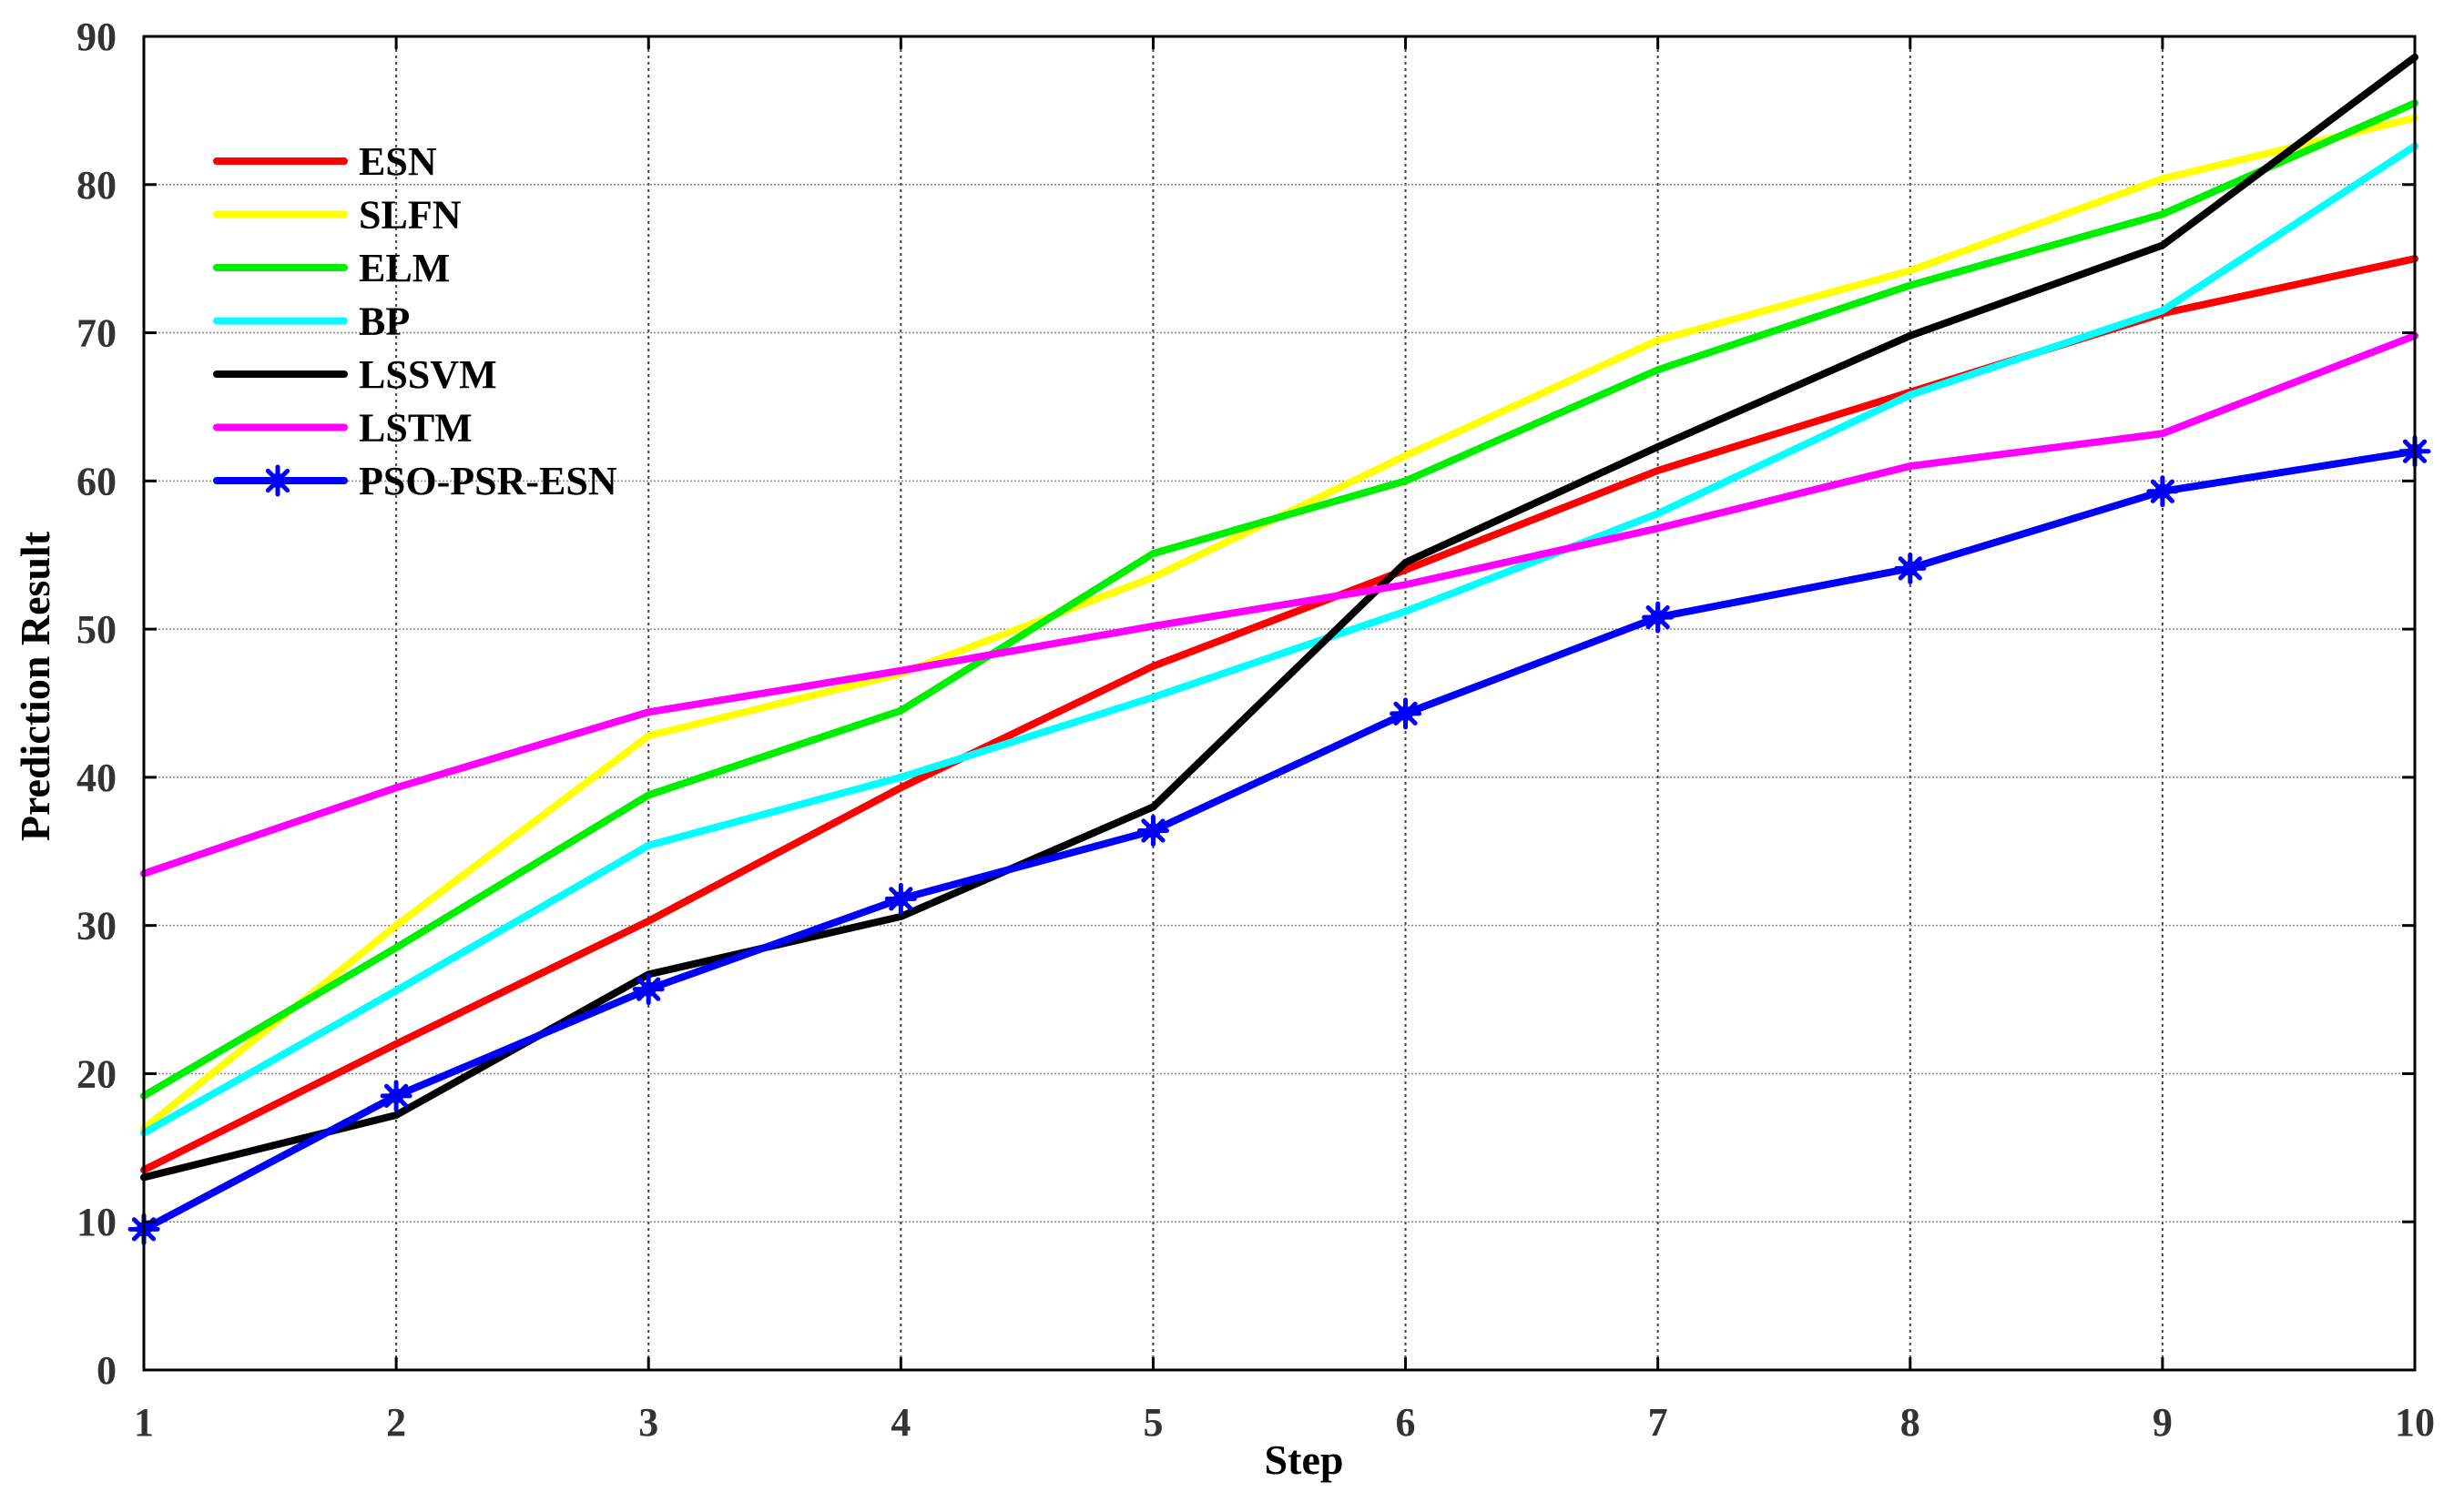 This screenshot has height=1502, width=2464. I want to click on legend-label: LSSVM, so click(428, 374).